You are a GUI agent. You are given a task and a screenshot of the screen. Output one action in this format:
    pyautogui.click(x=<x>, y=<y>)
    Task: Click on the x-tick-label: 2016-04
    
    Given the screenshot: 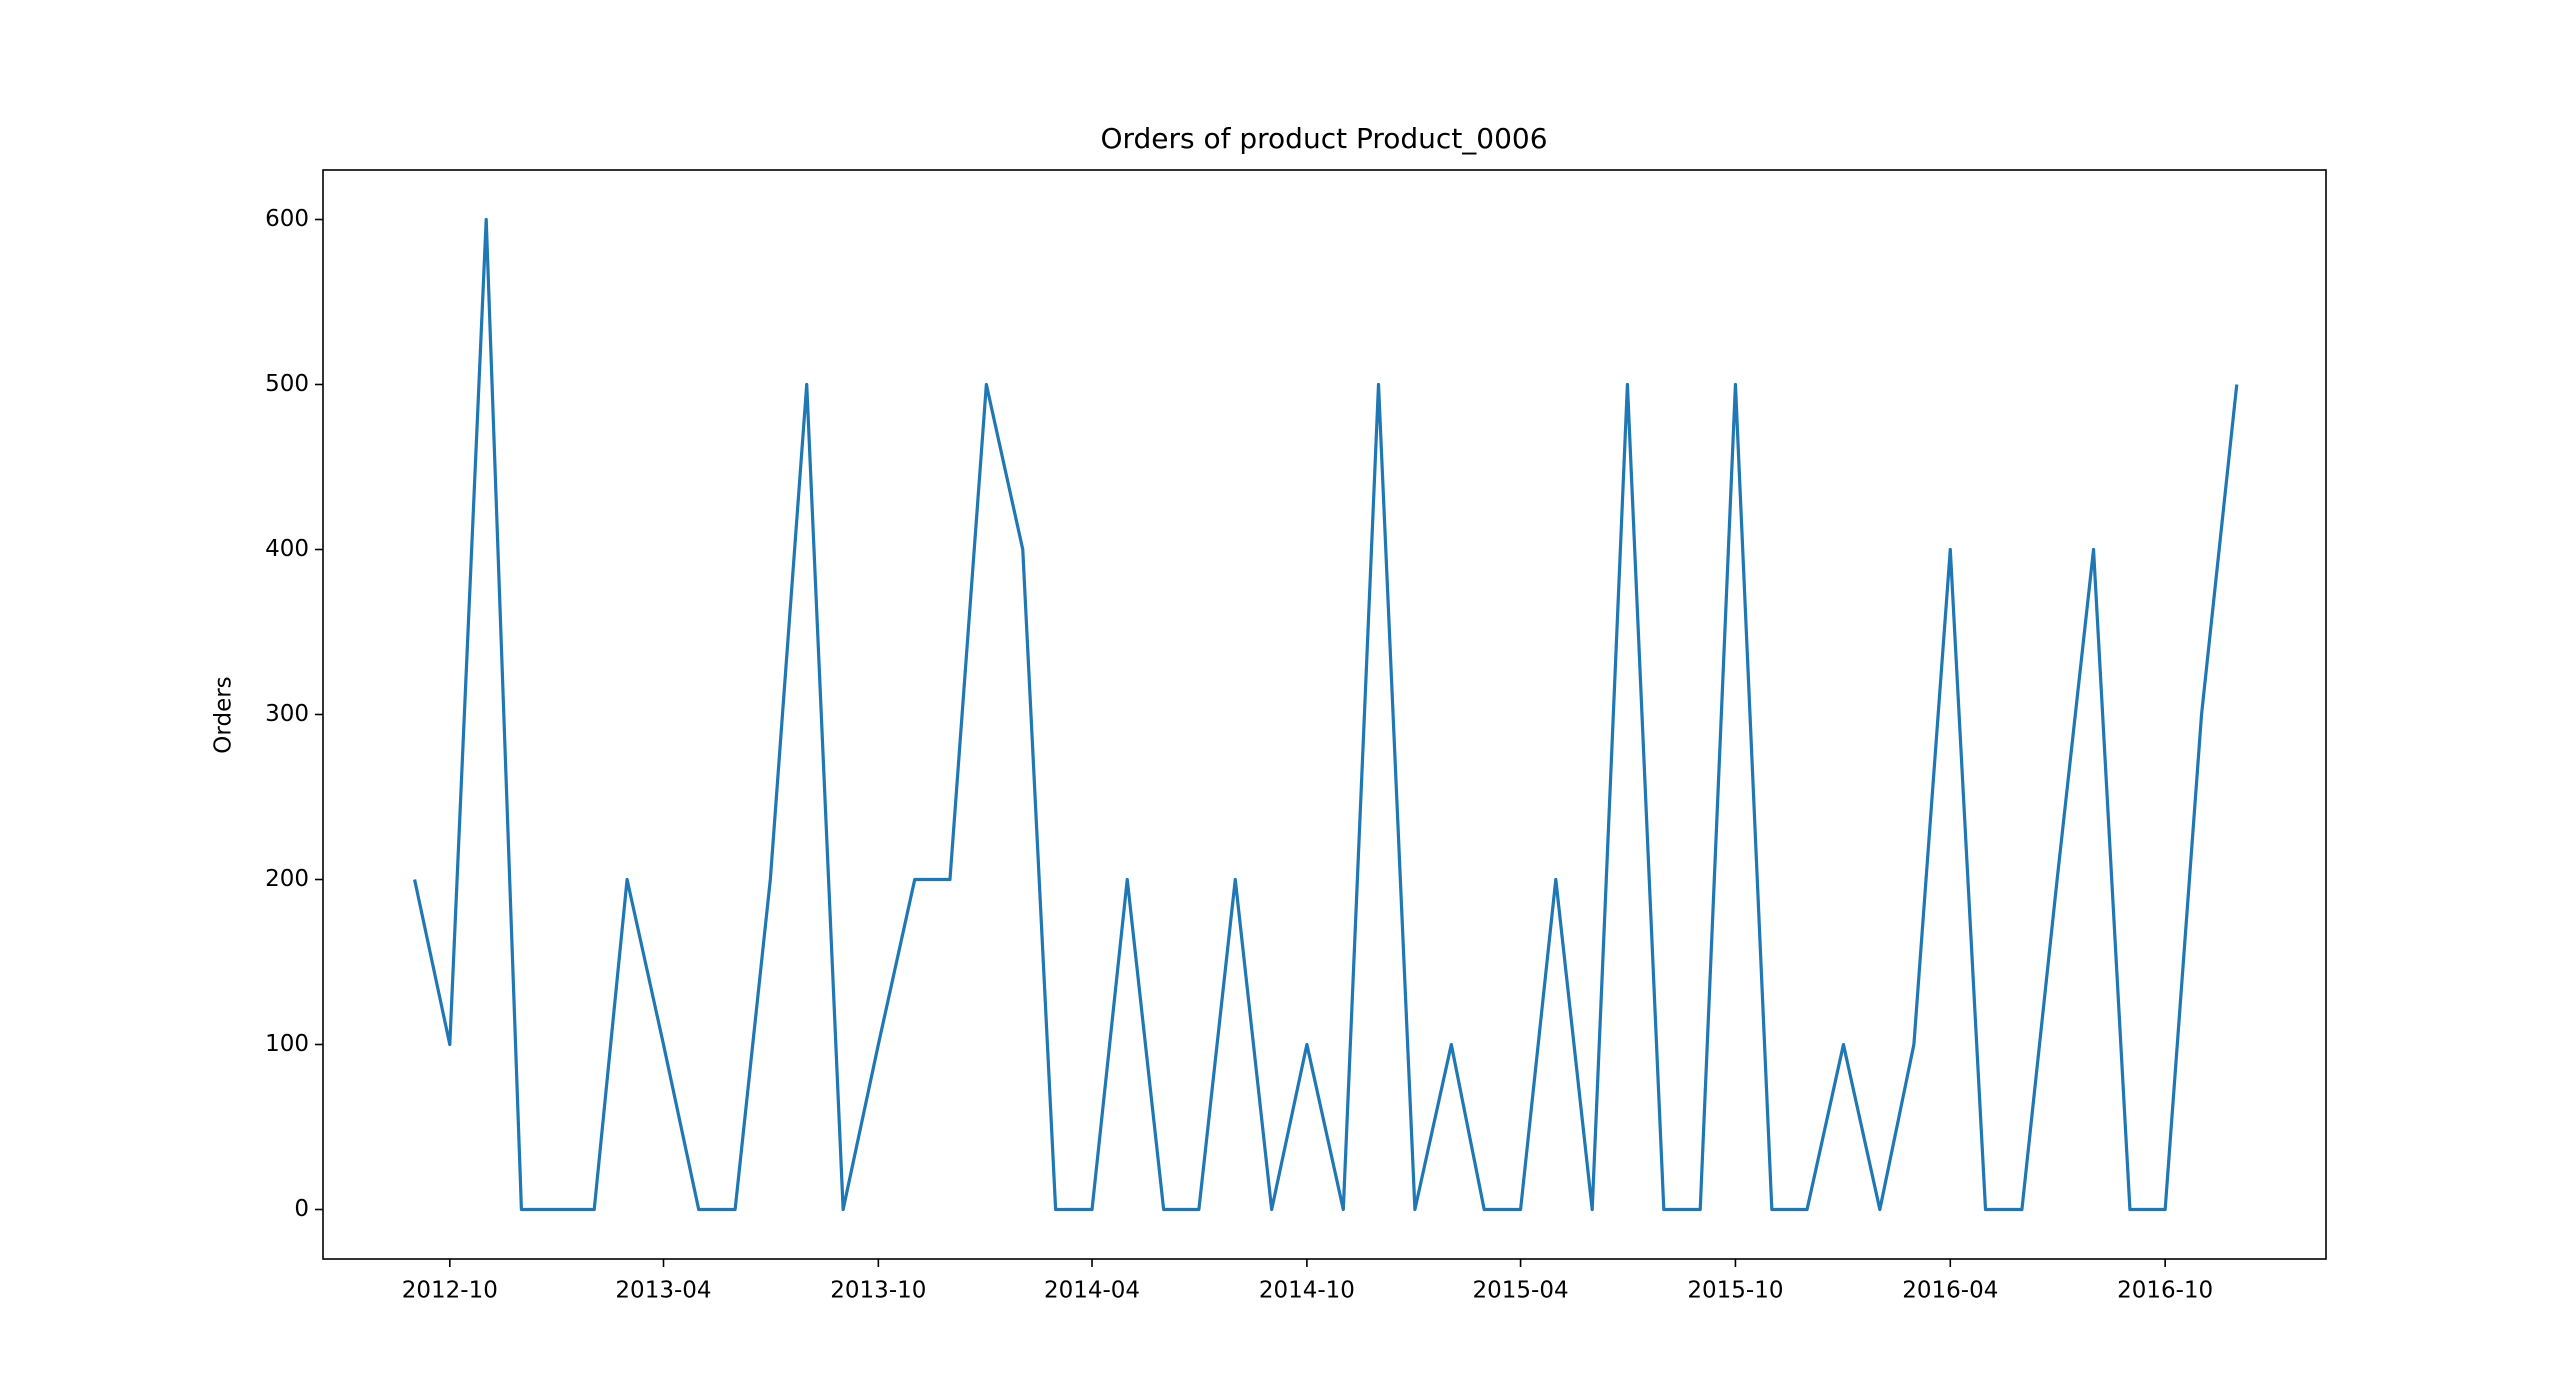 What is the action you would take?
    pyautogui.click(x=1950, y=1291)
    